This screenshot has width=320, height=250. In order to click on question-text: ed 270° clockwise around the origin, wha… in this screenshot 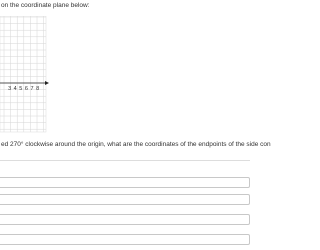, I will do `click(136, 144)`.